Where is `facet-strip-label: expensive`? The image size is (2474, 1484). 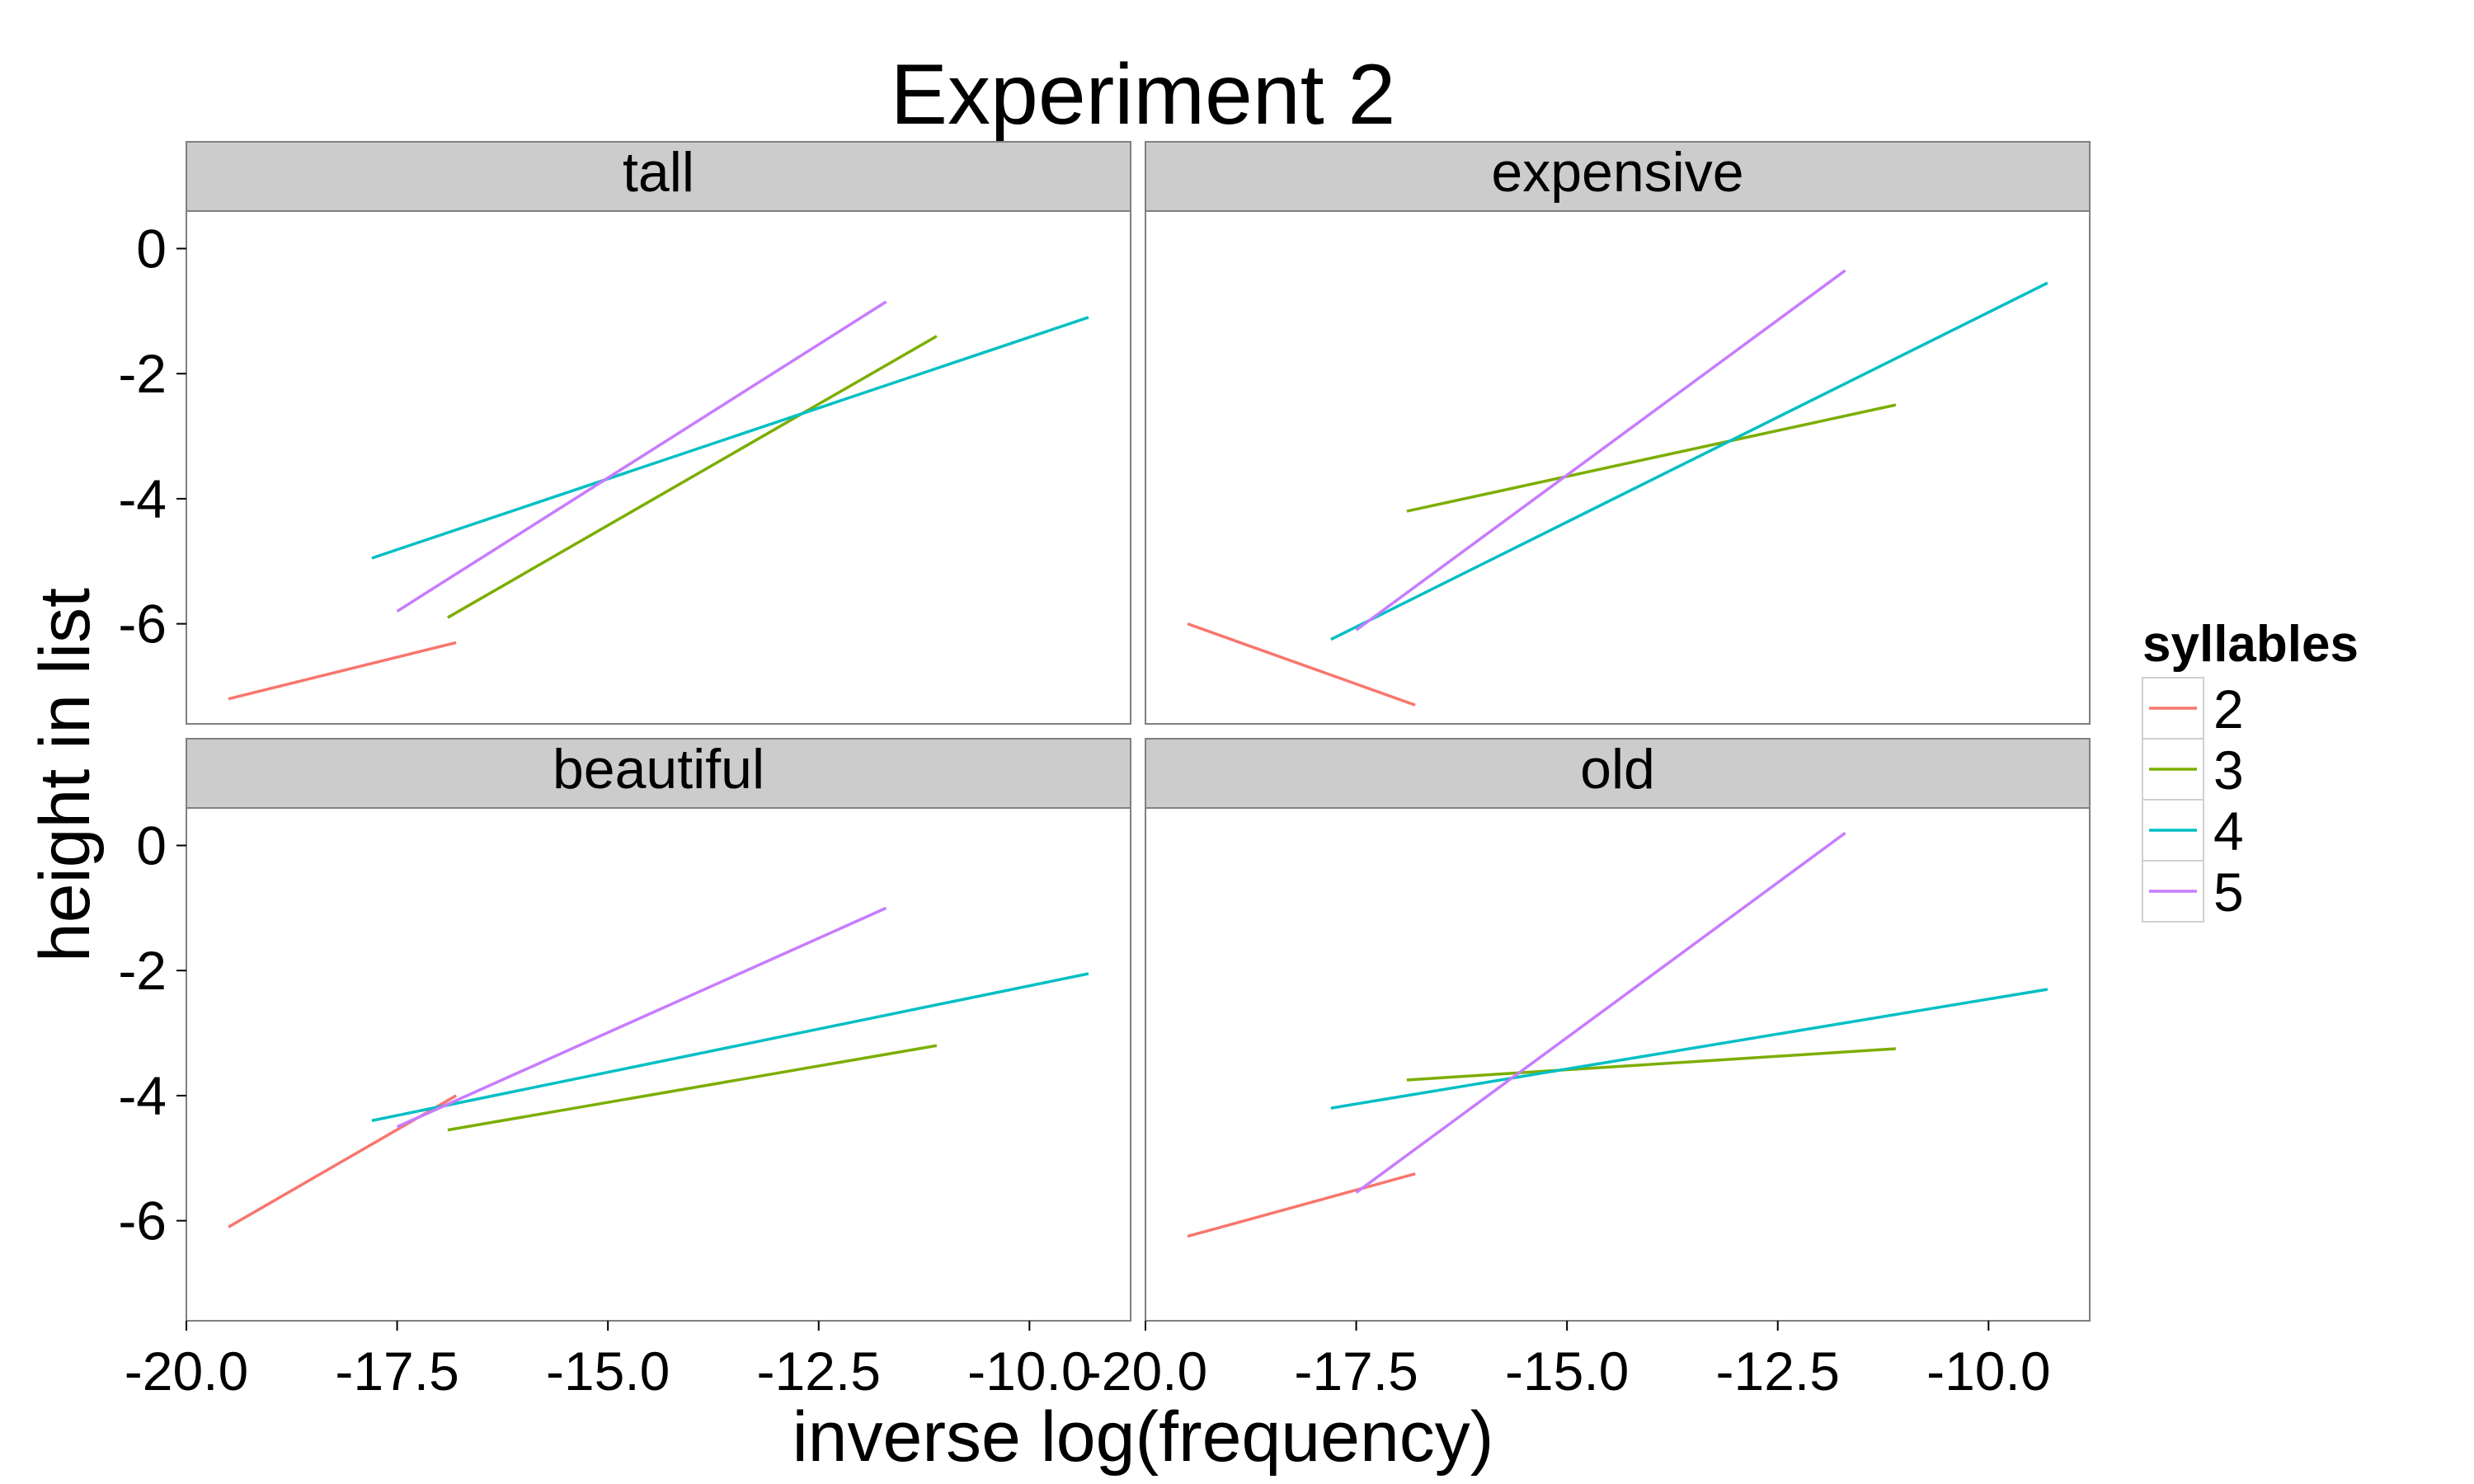 facet-strip-label: expensive is located at coordinates (1617, 172).